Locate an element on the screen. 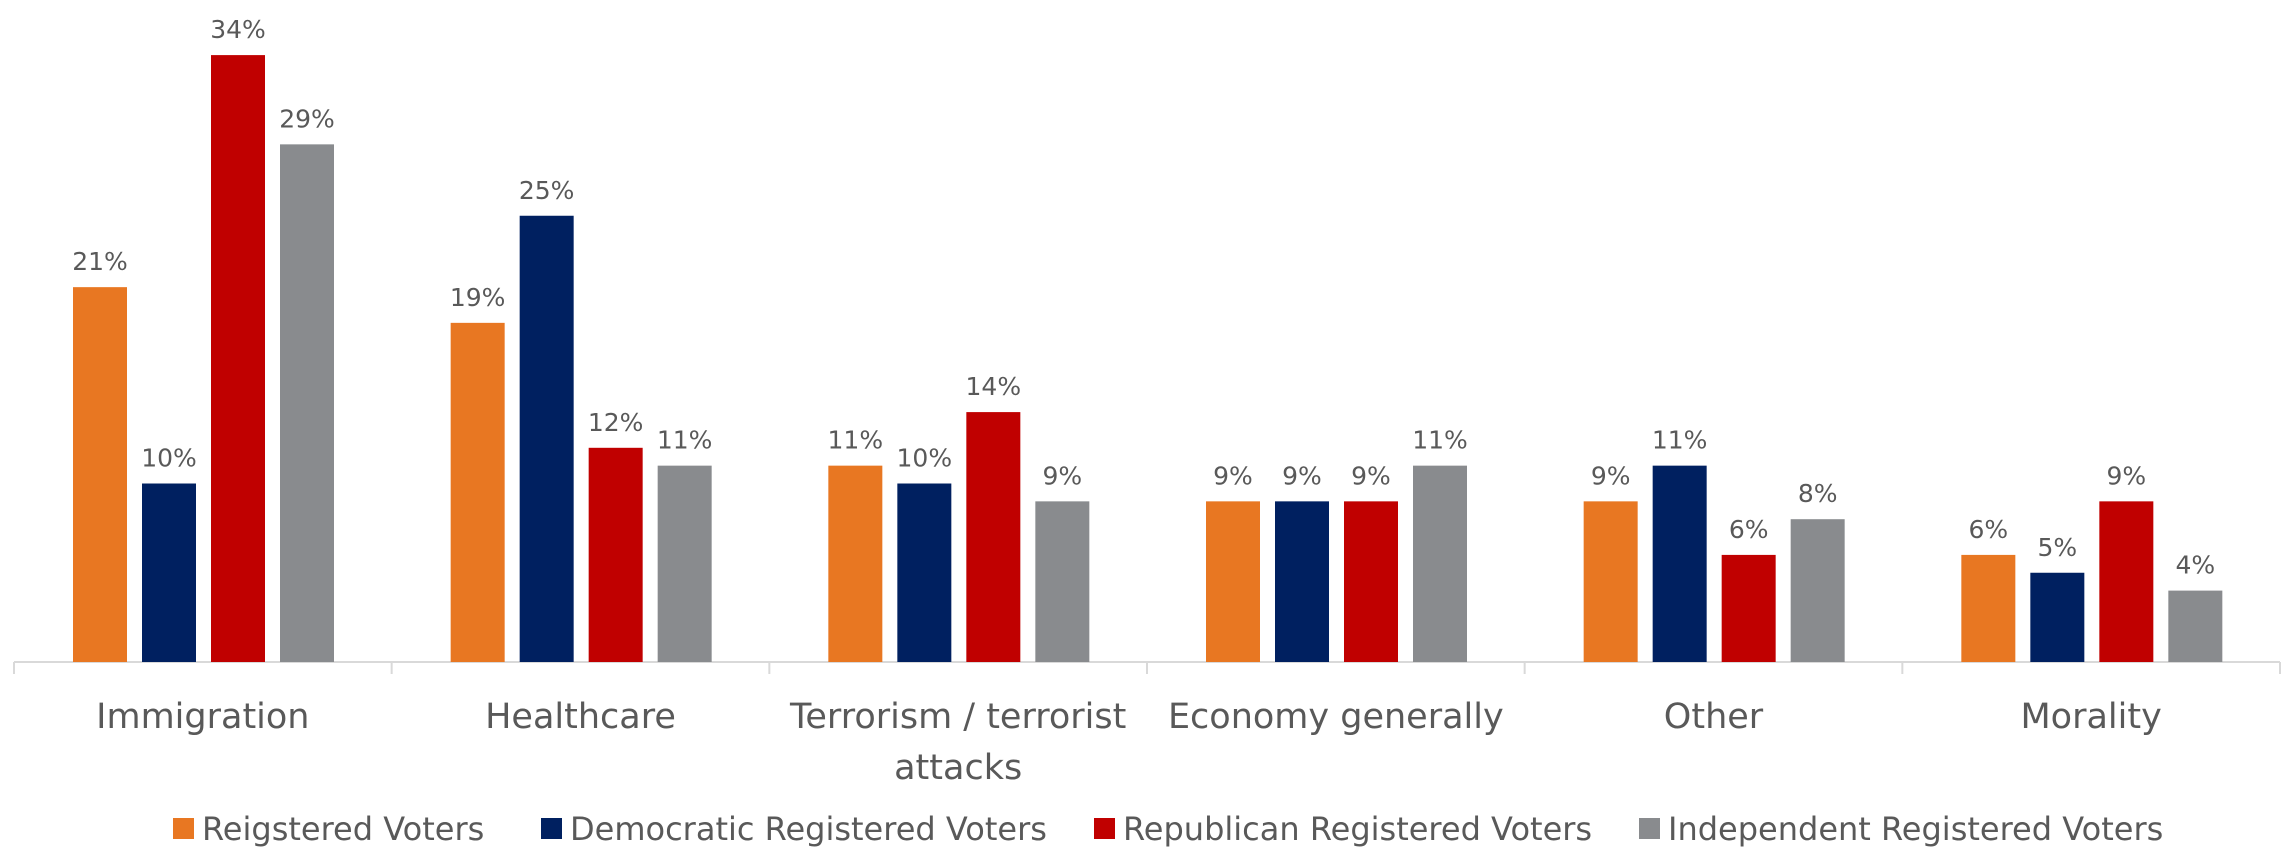 The height and width of the screenshot is (858, 2293). category-label: Economy generally is located at coordinates (1336, 717).